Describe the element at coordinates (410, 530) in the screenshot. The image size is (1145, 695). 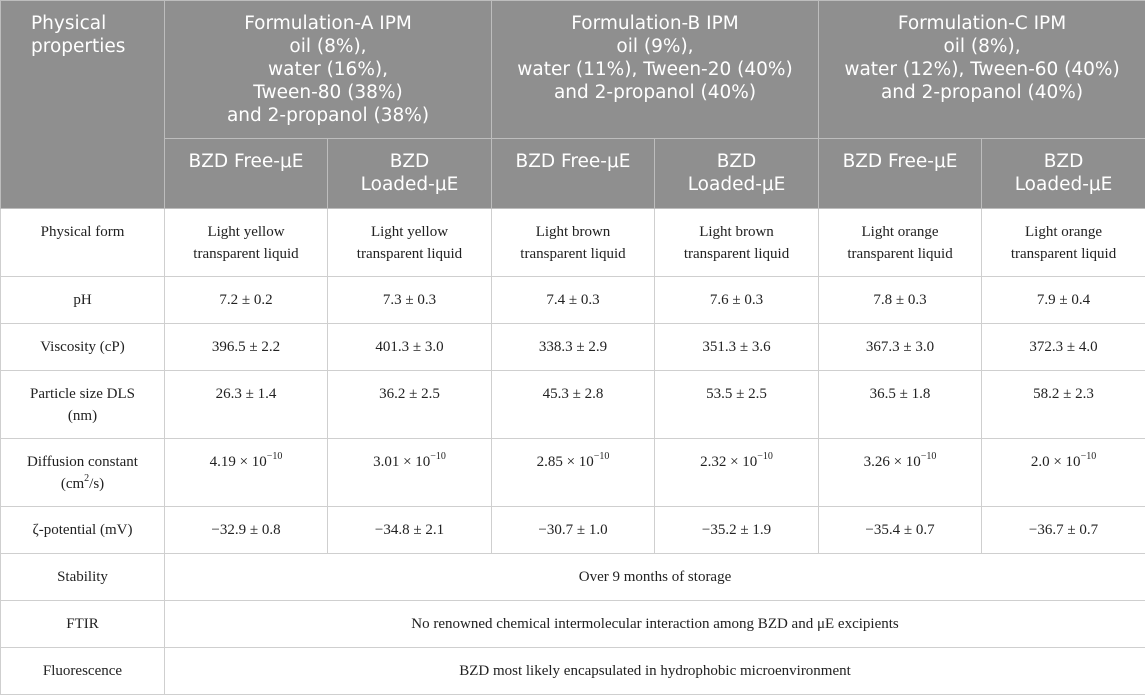
I see `table-cell: −34.8 ± 2.1` at that location.